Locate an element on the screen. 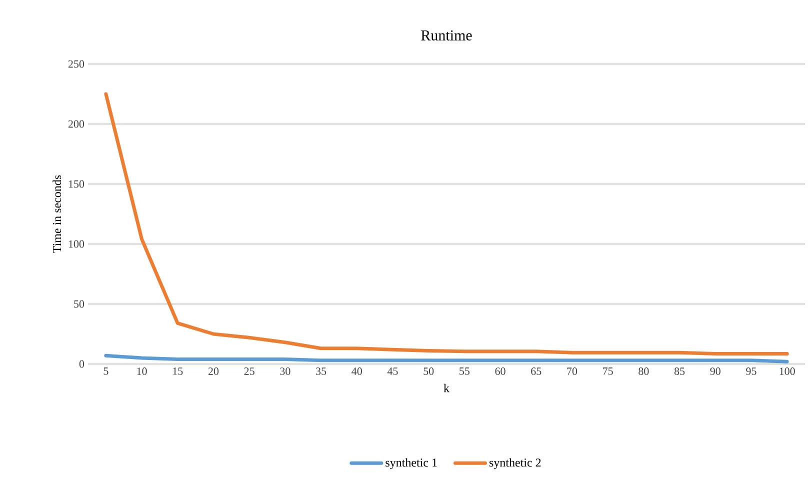 This screenshot has width=809, height=483. x-tick-label: 95 is located at coordinates (751, 371).